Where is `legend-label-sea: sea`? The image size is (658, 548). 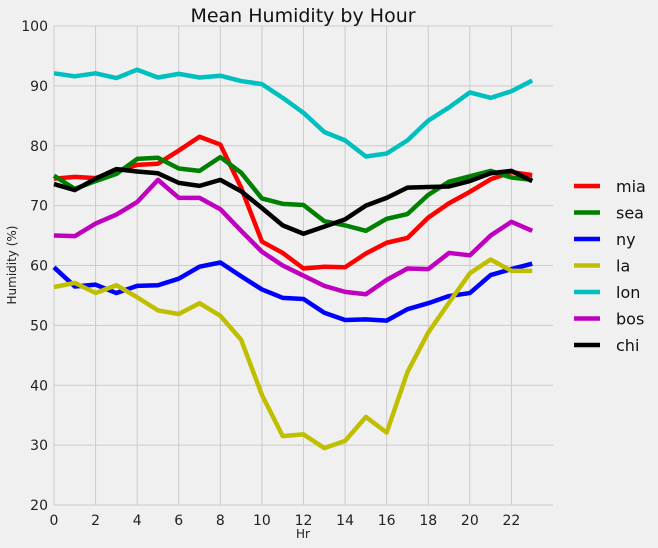
legend-label-sea: sea is located at coordinates (630, 213).